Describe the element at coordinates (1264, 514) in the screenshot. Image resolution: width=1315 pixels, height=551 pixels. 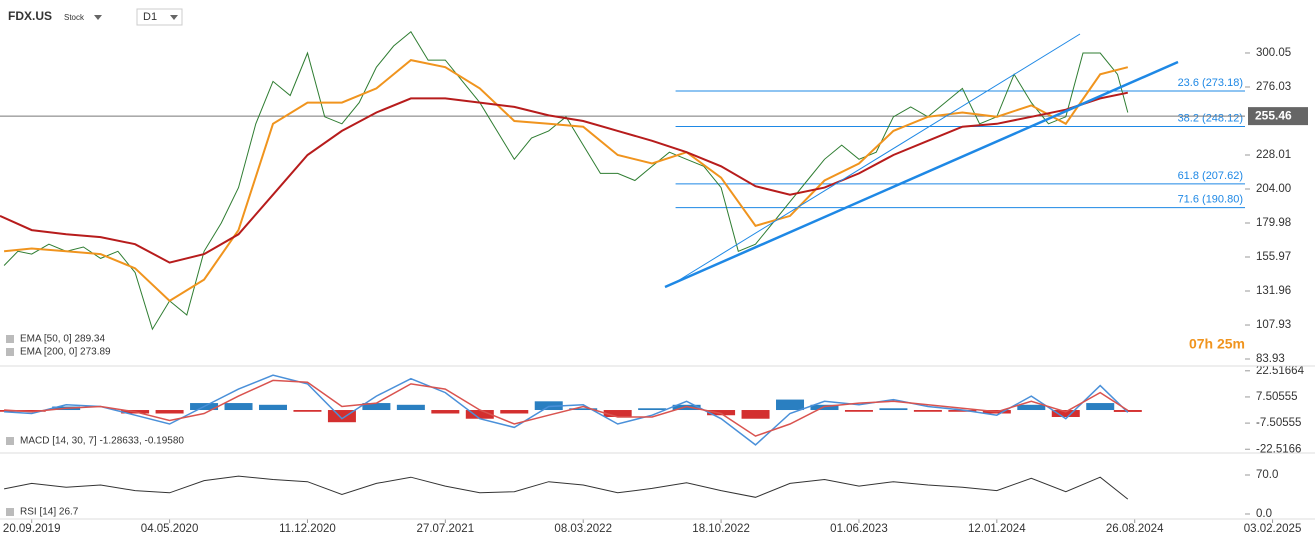
I see `y-tick-label: 0.0` at that location.